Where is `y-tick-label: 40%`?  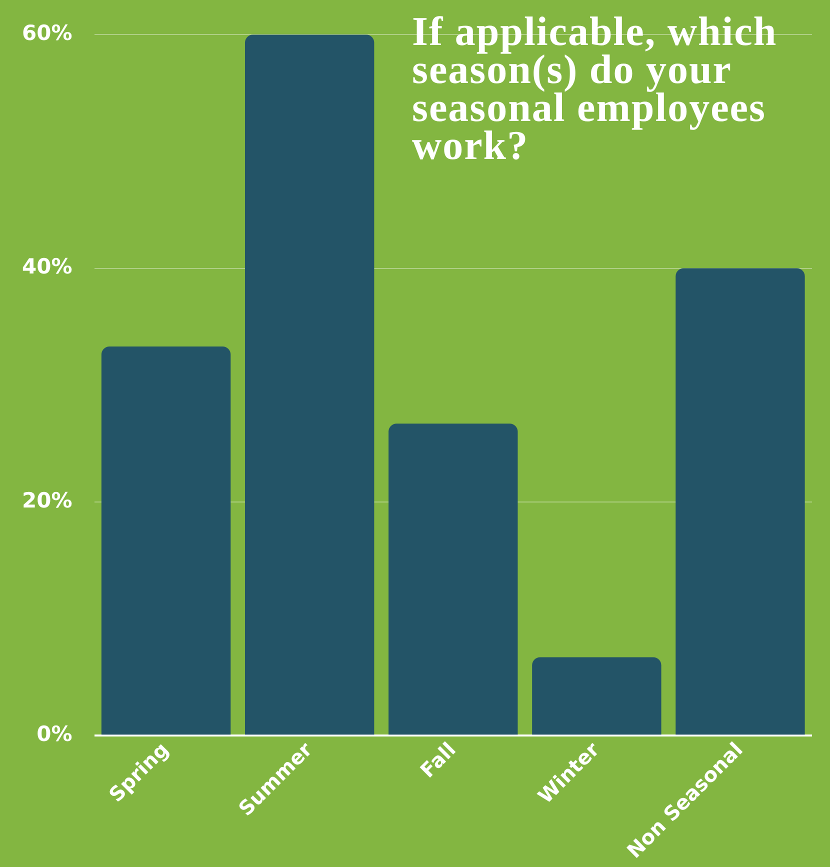
y-tick-label: 40% is located at coordinates (47, 266).